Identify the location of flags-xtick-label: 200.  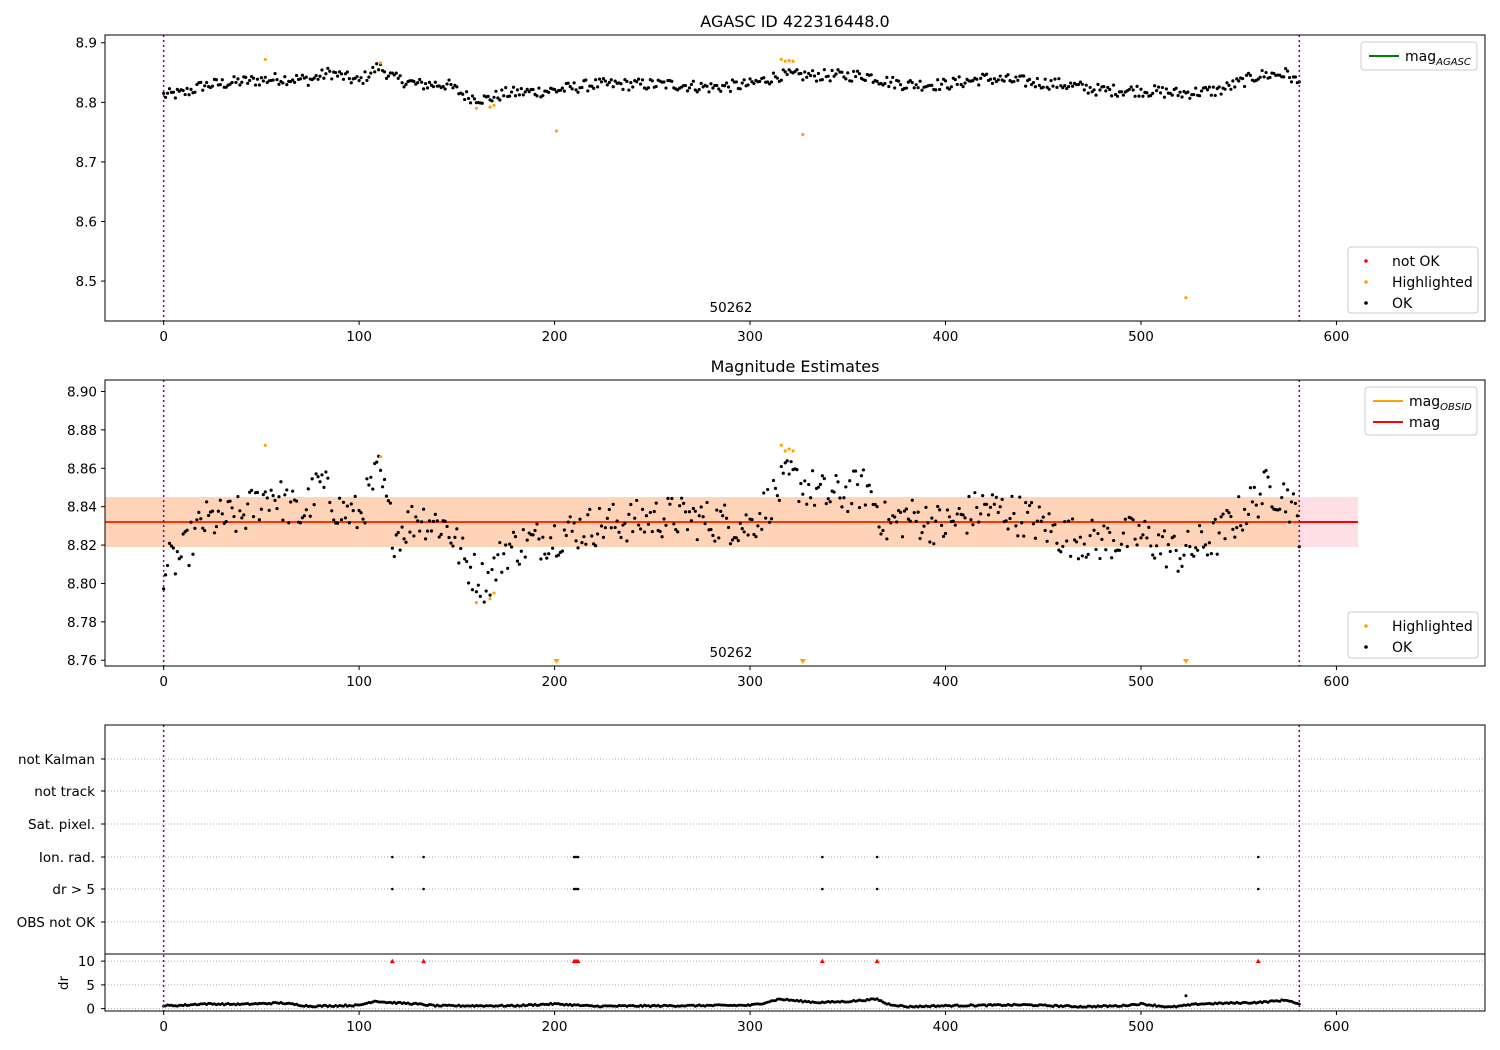
(555, 1027).